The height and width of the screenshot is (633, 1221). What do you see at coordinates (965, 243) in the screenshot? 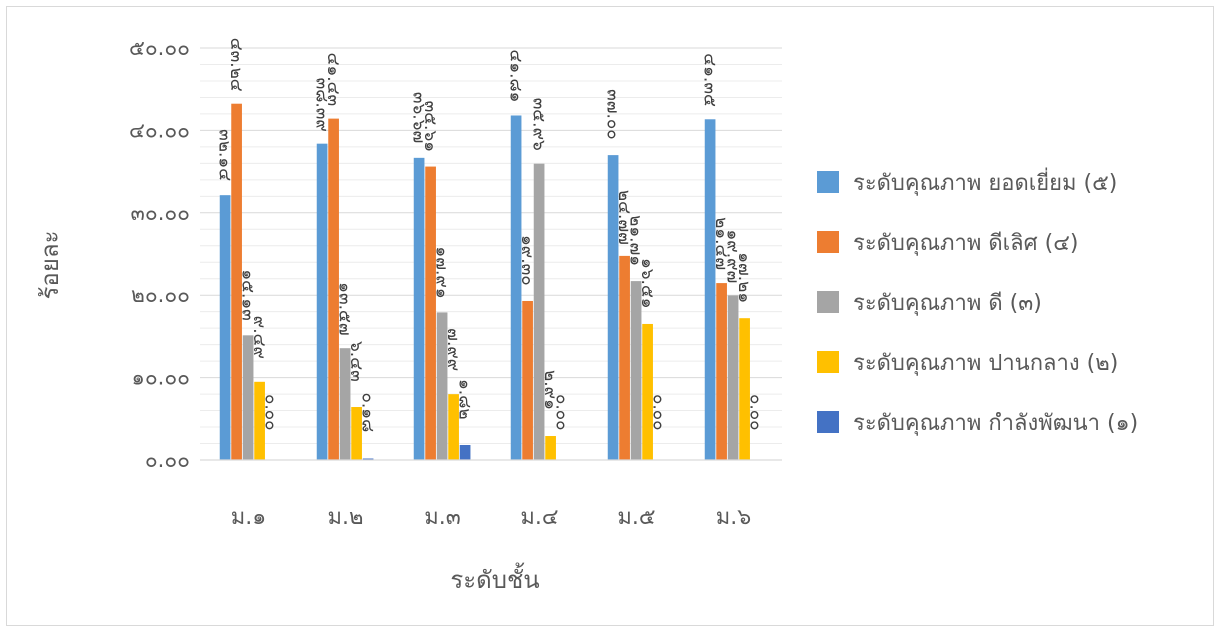
I see `legend-label: ระดับคุณภาพ ดีเลิศ (๔)` at bounding box center [965, 243].